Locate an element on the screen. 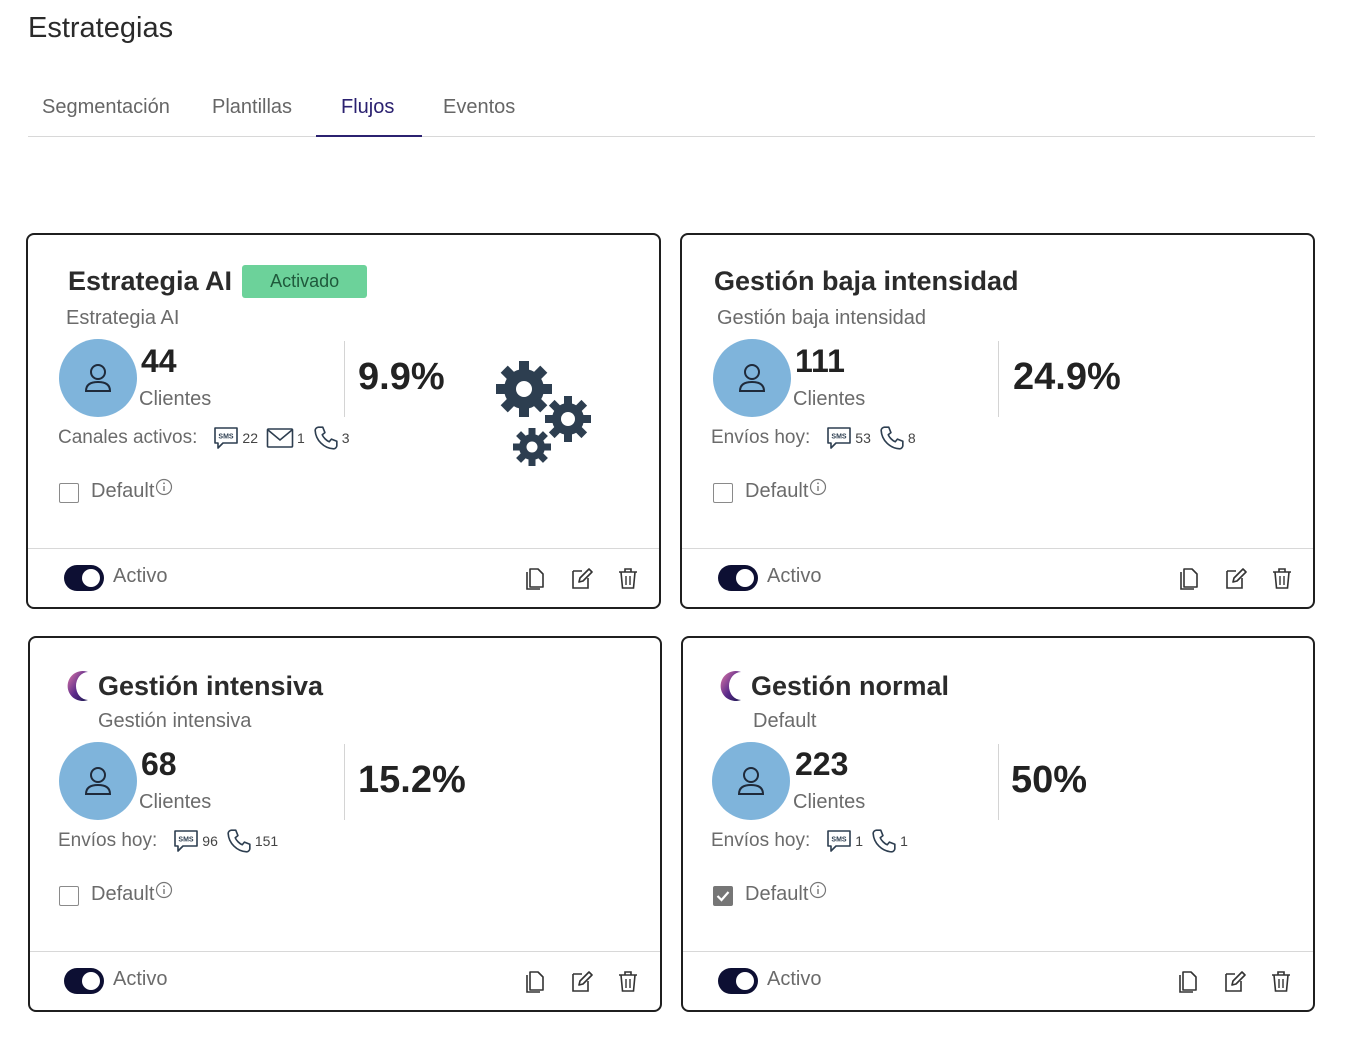  card-title-row: Gestión normal is located at coordinates (834, 686).